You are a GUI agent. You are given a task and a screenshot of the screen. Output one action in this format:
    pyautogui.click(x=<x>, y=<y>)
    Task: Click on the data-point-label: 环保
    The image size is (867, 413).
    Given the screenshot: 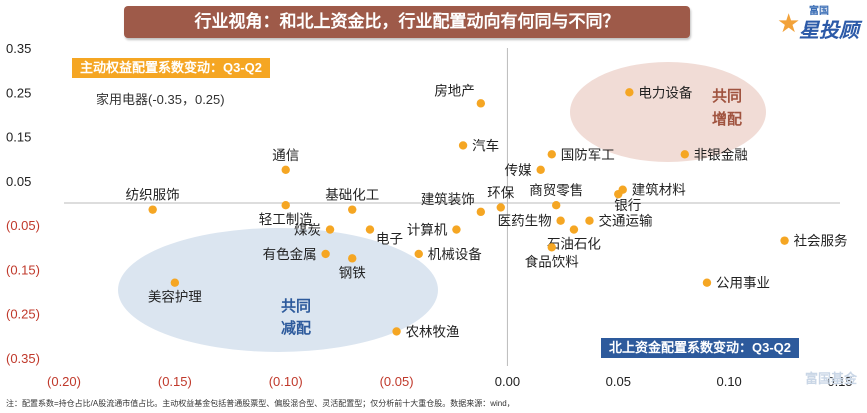 What is the action you would take?
    pyautogui.click(x=500, y=192)
    